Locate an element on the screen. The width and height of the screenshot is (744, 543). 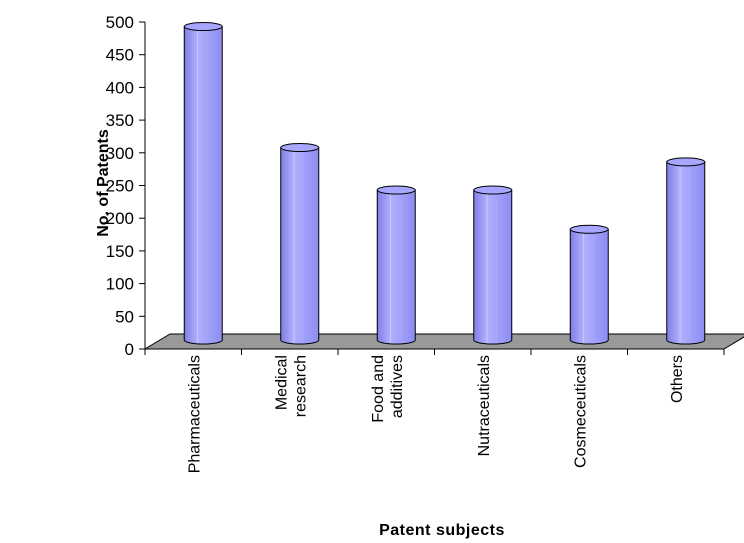
x-tick-label: Food and is located at coordinates (378, 389).